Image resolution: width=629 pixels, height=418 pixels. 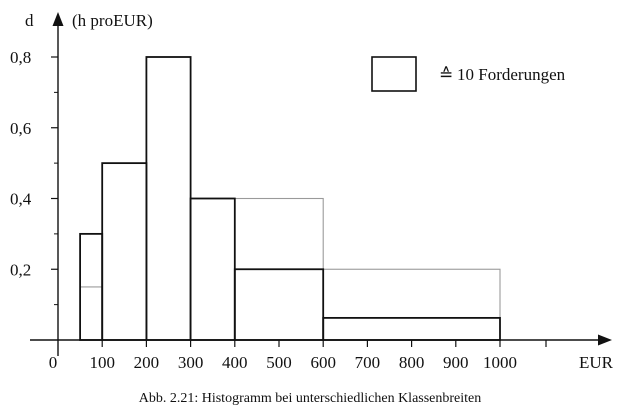 What do you see at coordinates (596, 362) in the screenshot?
I see `x-axis-label: EUR` at bounding box center [596, 362].